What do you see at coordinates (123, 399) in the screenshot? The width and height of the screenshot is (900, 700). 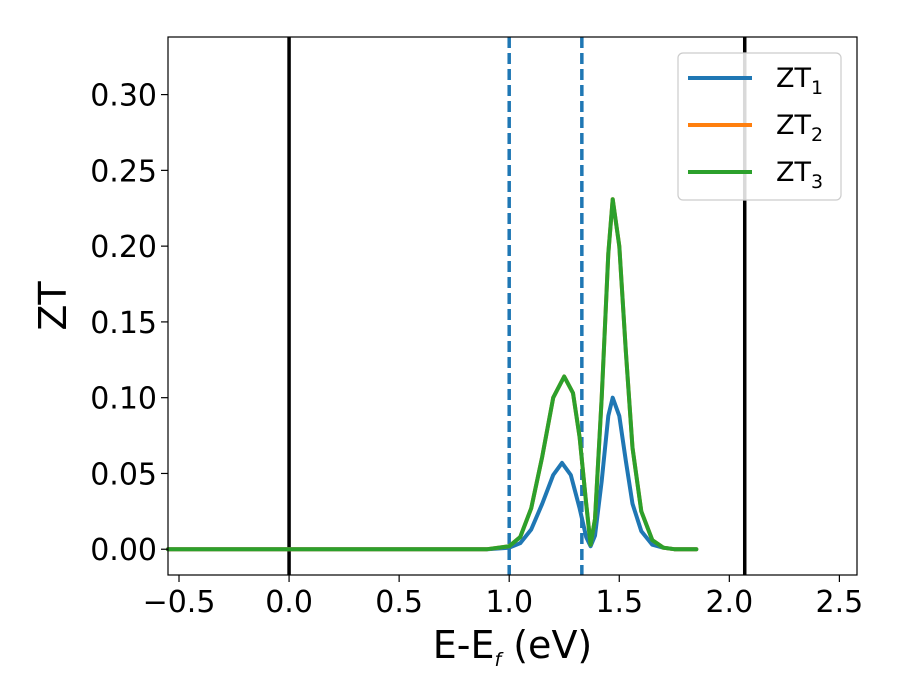 I see `y-tick-label: 0.10` at bounding box center [123, 399].